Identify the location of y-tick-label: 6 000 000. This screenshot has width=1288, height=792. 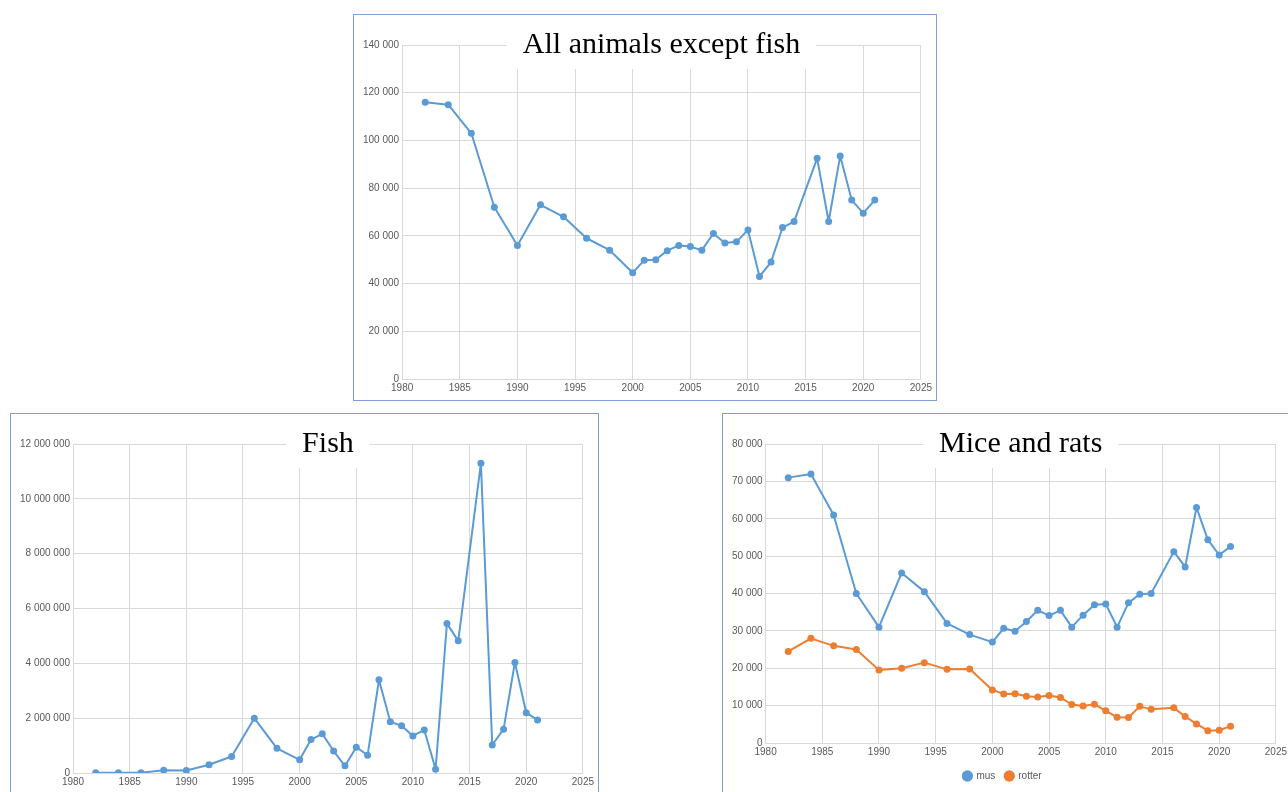
(48, 608).